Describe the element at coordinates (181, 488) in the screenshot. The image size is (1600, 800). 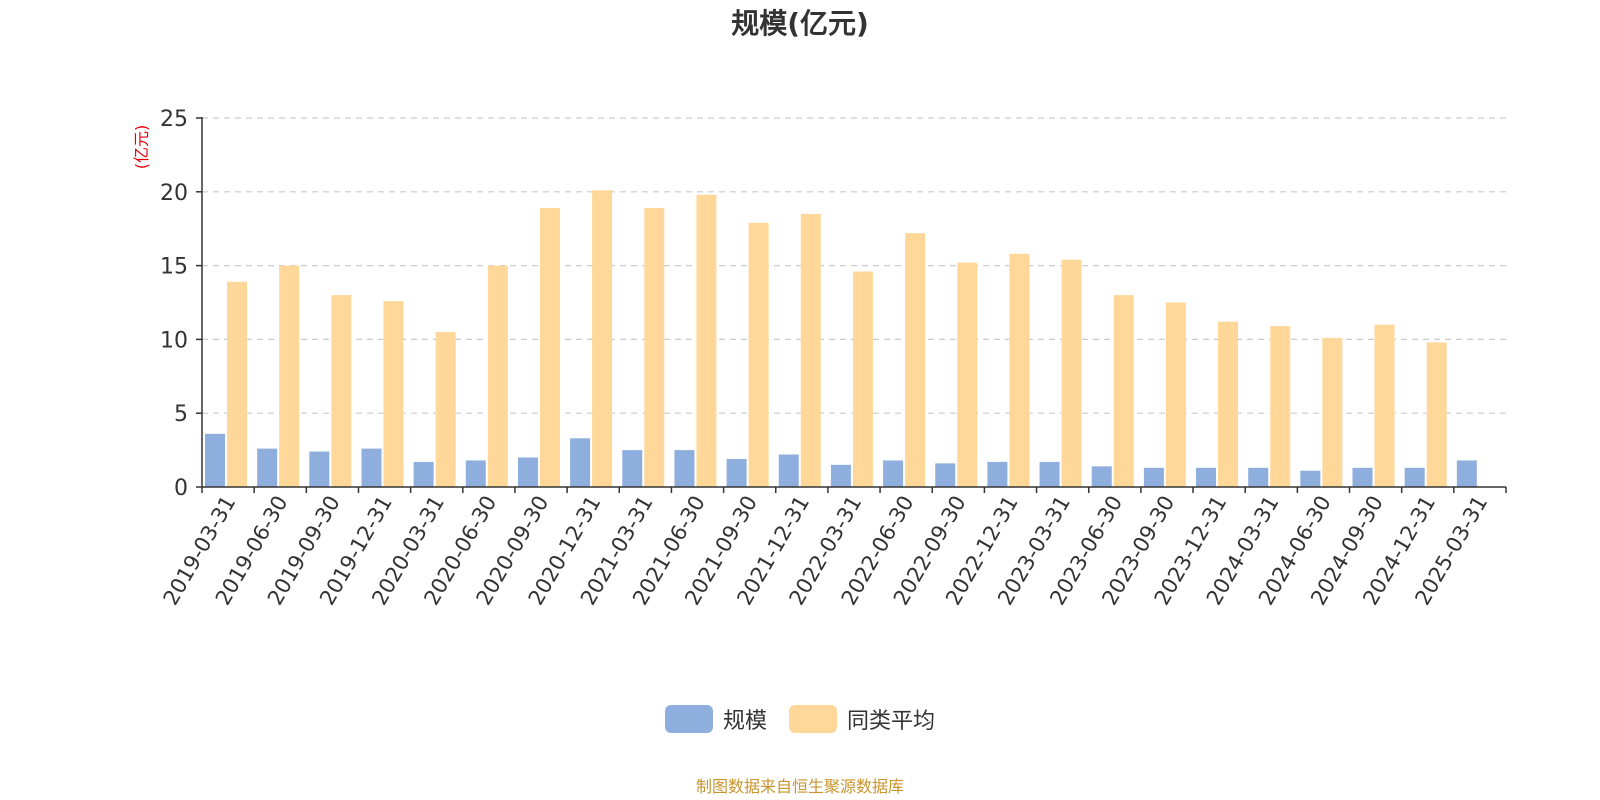
I see `y-tick-label: 0` at that location.